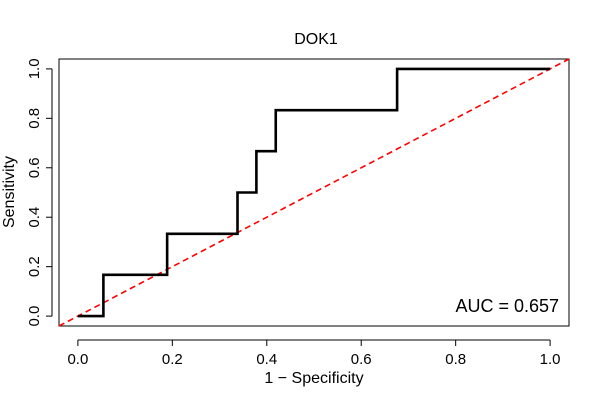 This screenshot has width=600, height=400. I want to click on y-tick-label: 0.4, so click(34, 217).